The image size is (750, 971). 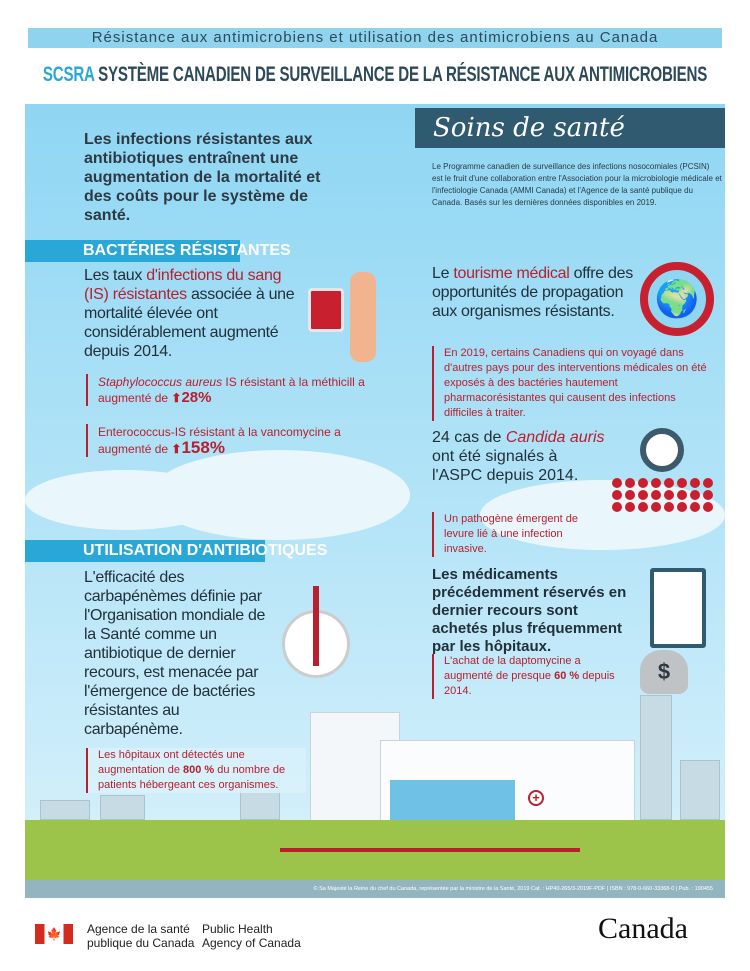 What do you see at coordinates (511, 273) in the screenshot?
I see `tourisme-highlight: tourisme médical` at bounding box center [511, 273].